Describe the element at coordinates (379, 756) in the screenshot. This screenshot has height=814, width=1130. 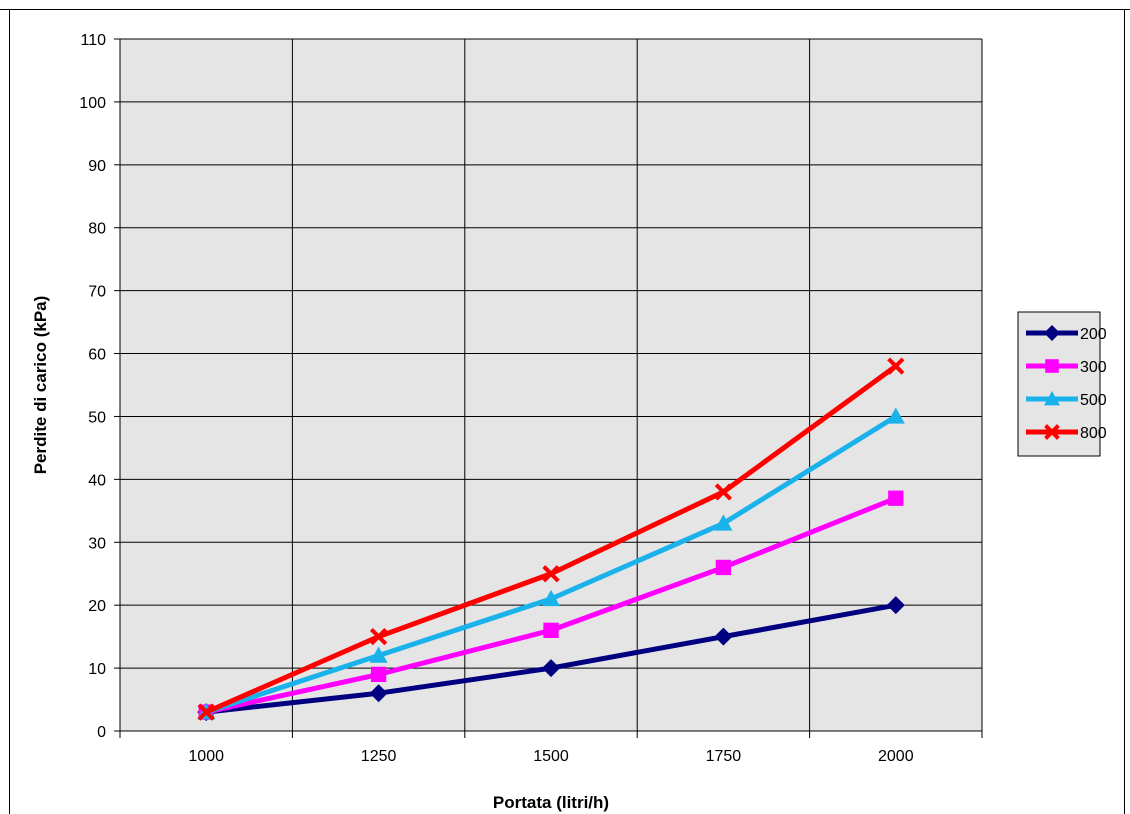
I see `x-tick-label: 1250` at that location.